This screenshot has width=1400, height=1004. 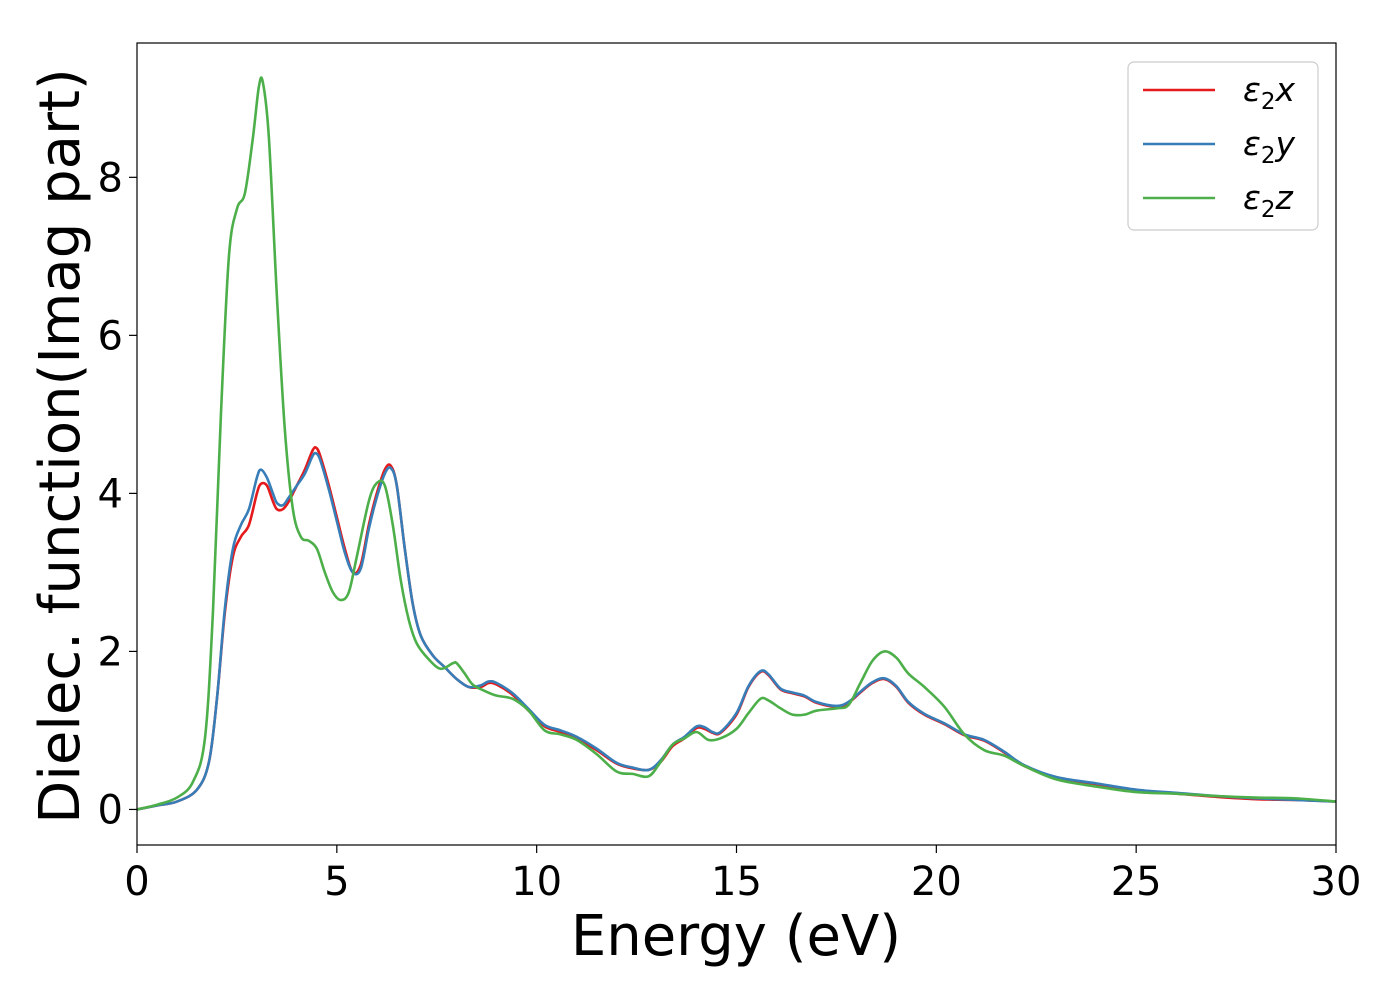 What do you see at coordinates (936, 882) in the screenshot?
I see `x-tick-label: 20` at bounding box center [936, 882].